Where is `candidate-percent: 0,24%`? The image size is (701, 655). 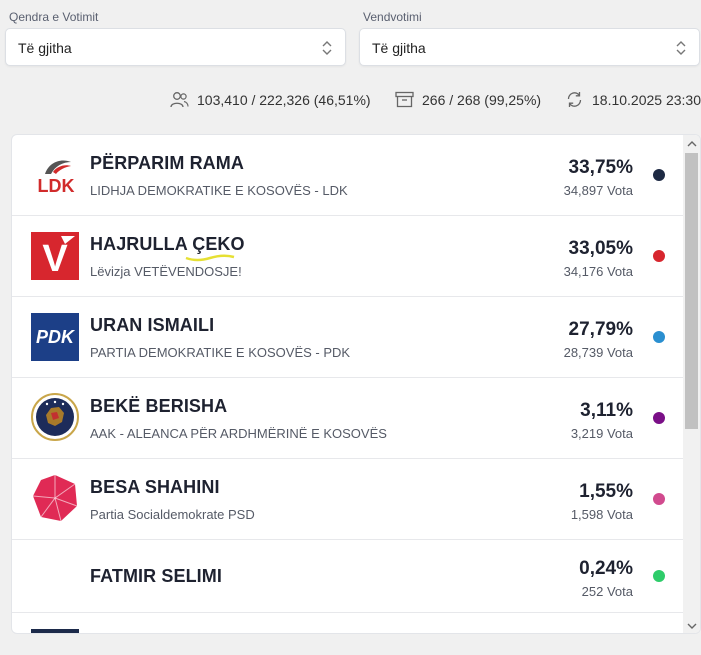
candidate-percent: 0,24% is located at coordinates (606, 568).